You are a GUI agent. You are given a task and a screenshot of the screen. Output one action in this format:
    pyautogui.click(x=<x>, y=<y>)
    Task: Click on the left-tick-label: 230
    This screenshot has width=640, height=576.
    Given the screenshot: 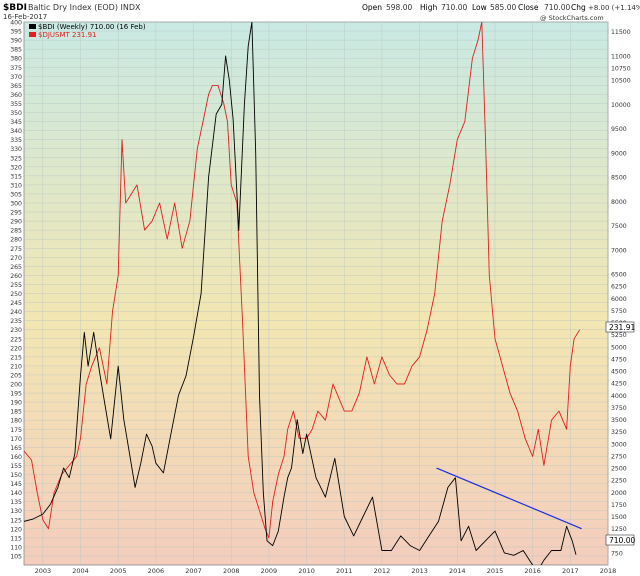 What is the action you would take?
    pyautogui.click(x=16, y=330)
    